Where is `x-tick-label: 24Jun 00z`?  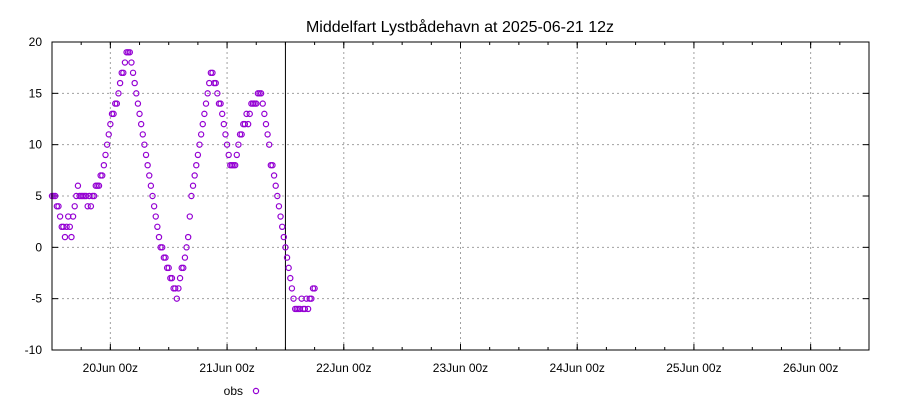 x-tick-label: 24Jun 00z is located at coordinates (577, 368).